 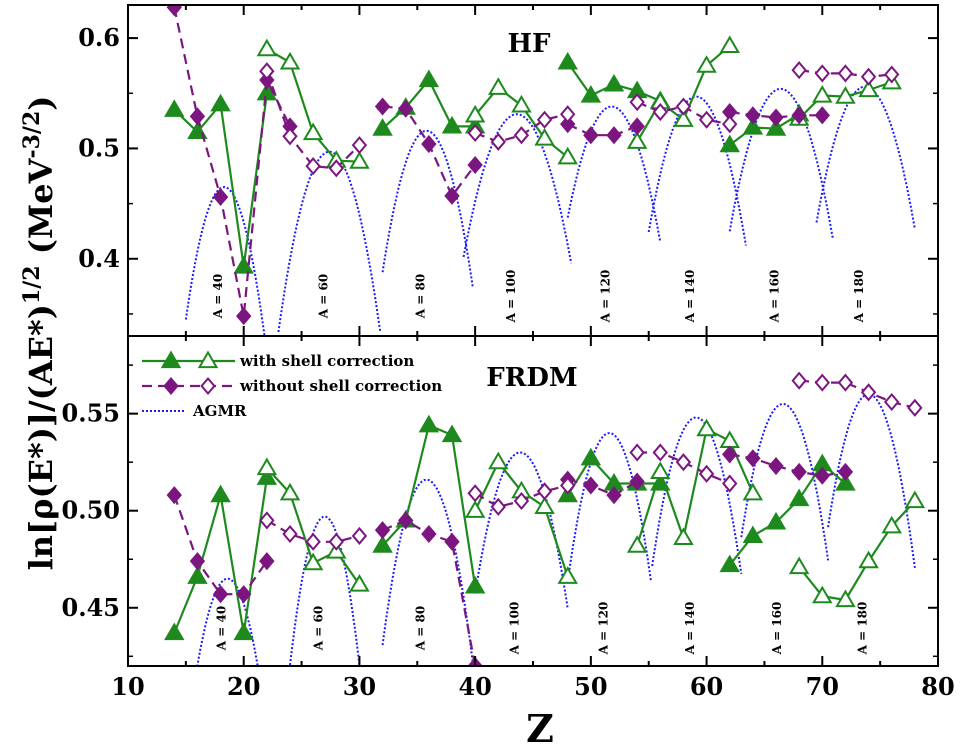 What do you see at coordinates (474, 686) in the screenshot?
I see `x-tick-label: 40` at bounding box center [474, 686].